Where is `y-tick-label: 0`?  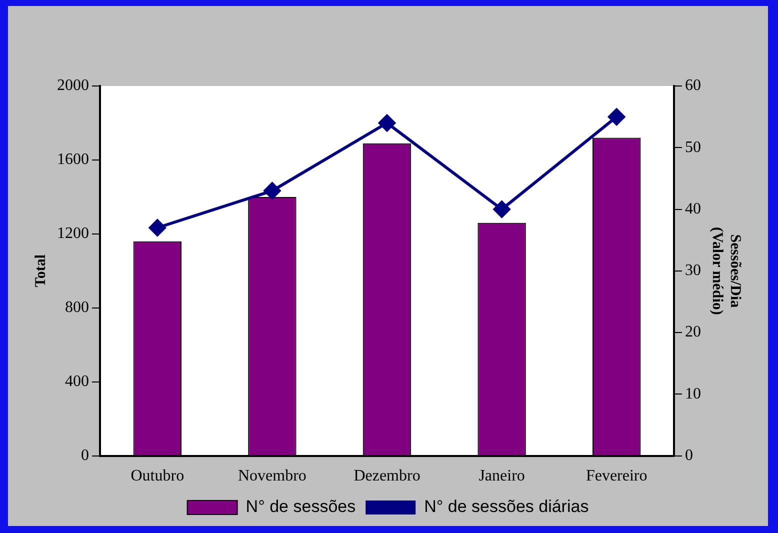 y-tick-label: 0 is located at coordinates (85, 455).